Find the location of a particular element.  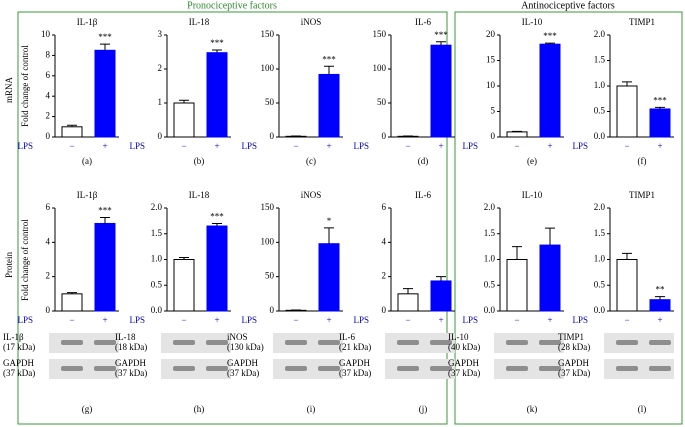

panel-label: (f) is located at coordinates (642, 161).